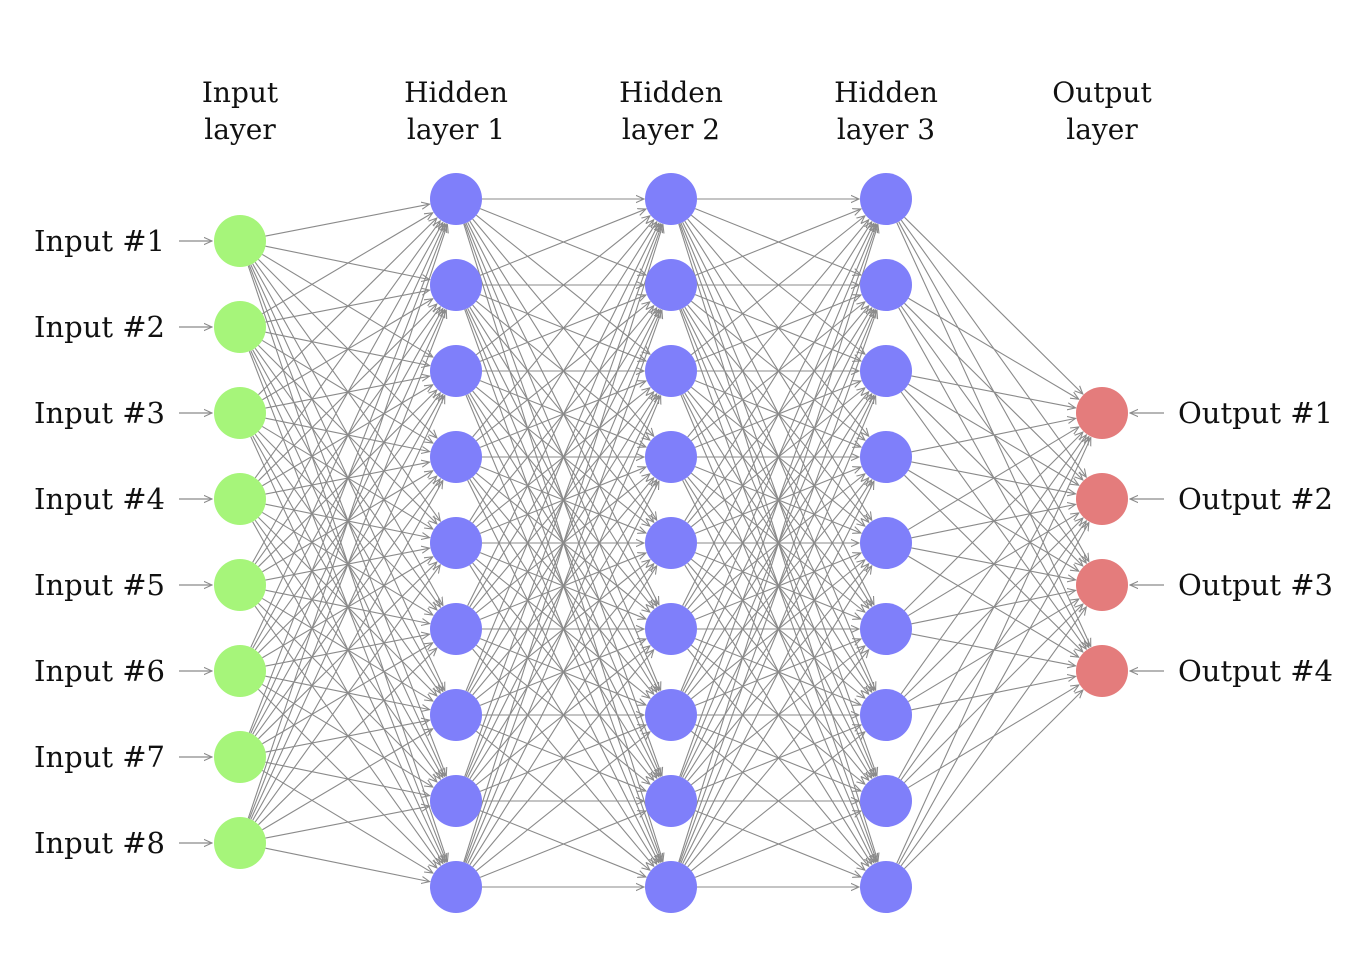  Describe the element at coordinates (1255, 585) in the screenshot. I see `output-label-3: Output #3` at that location.